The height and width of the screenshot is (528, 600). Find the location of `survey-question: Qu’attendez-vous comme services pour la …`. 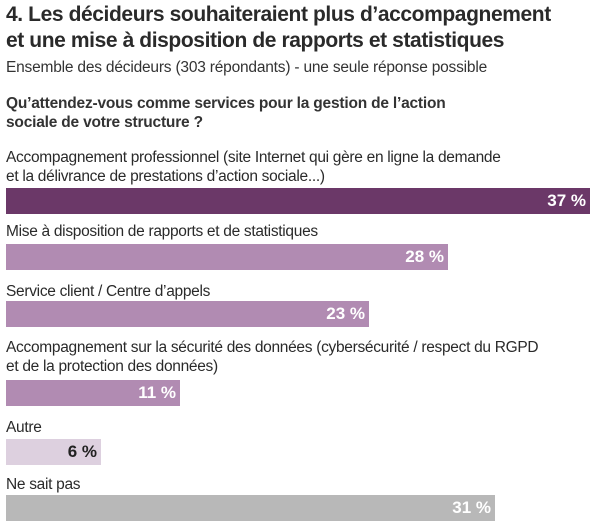

survey-question: Qu’attendez-vous comme services pour la … is located at coordinates (286, 113).